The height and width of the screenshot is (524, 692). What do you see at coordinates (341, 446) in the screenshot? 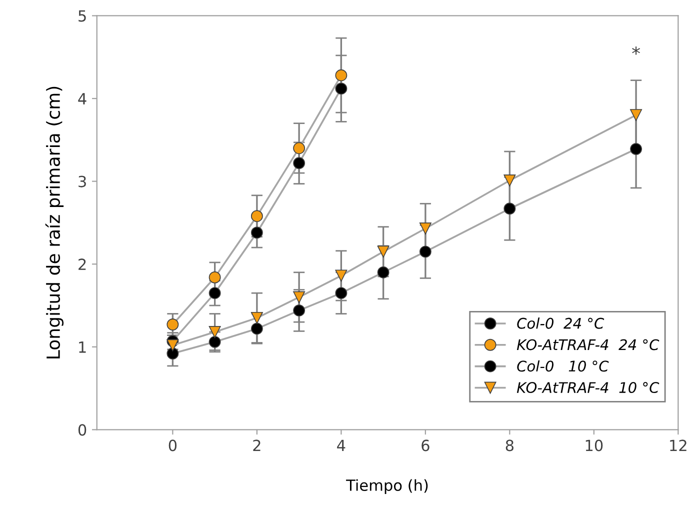
I see `x-tick-label: 4` at bounding box center [341, 446].